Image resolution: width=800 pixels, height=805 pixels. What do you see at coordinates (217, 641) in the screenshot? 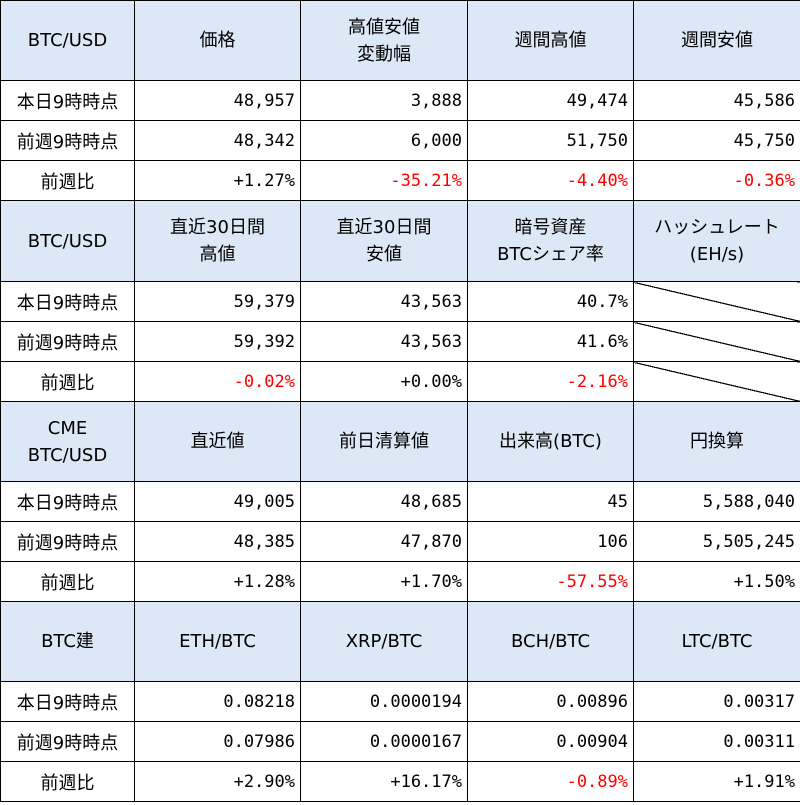
I see `header-cell: ETH/BTC` at bounding box center [217, 641].